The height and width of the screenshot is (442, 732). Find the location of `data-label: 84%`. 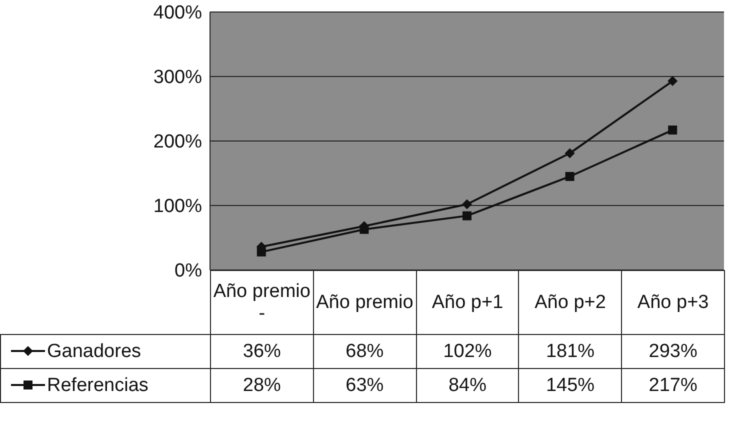

data-label: 84% is located at coordinates (467, 385).